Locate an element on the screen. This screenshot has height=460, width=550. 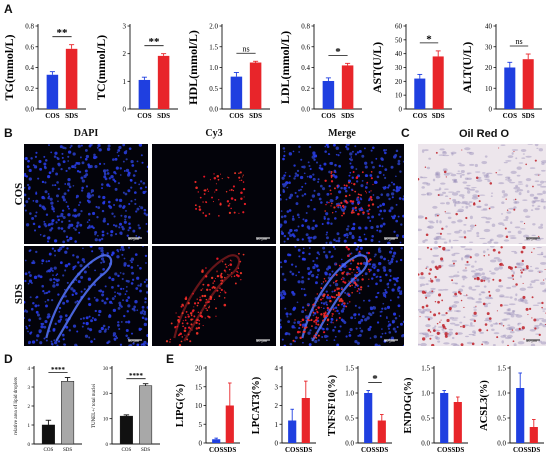
y-tick-label: 1 is located at coordinates (277, 425).